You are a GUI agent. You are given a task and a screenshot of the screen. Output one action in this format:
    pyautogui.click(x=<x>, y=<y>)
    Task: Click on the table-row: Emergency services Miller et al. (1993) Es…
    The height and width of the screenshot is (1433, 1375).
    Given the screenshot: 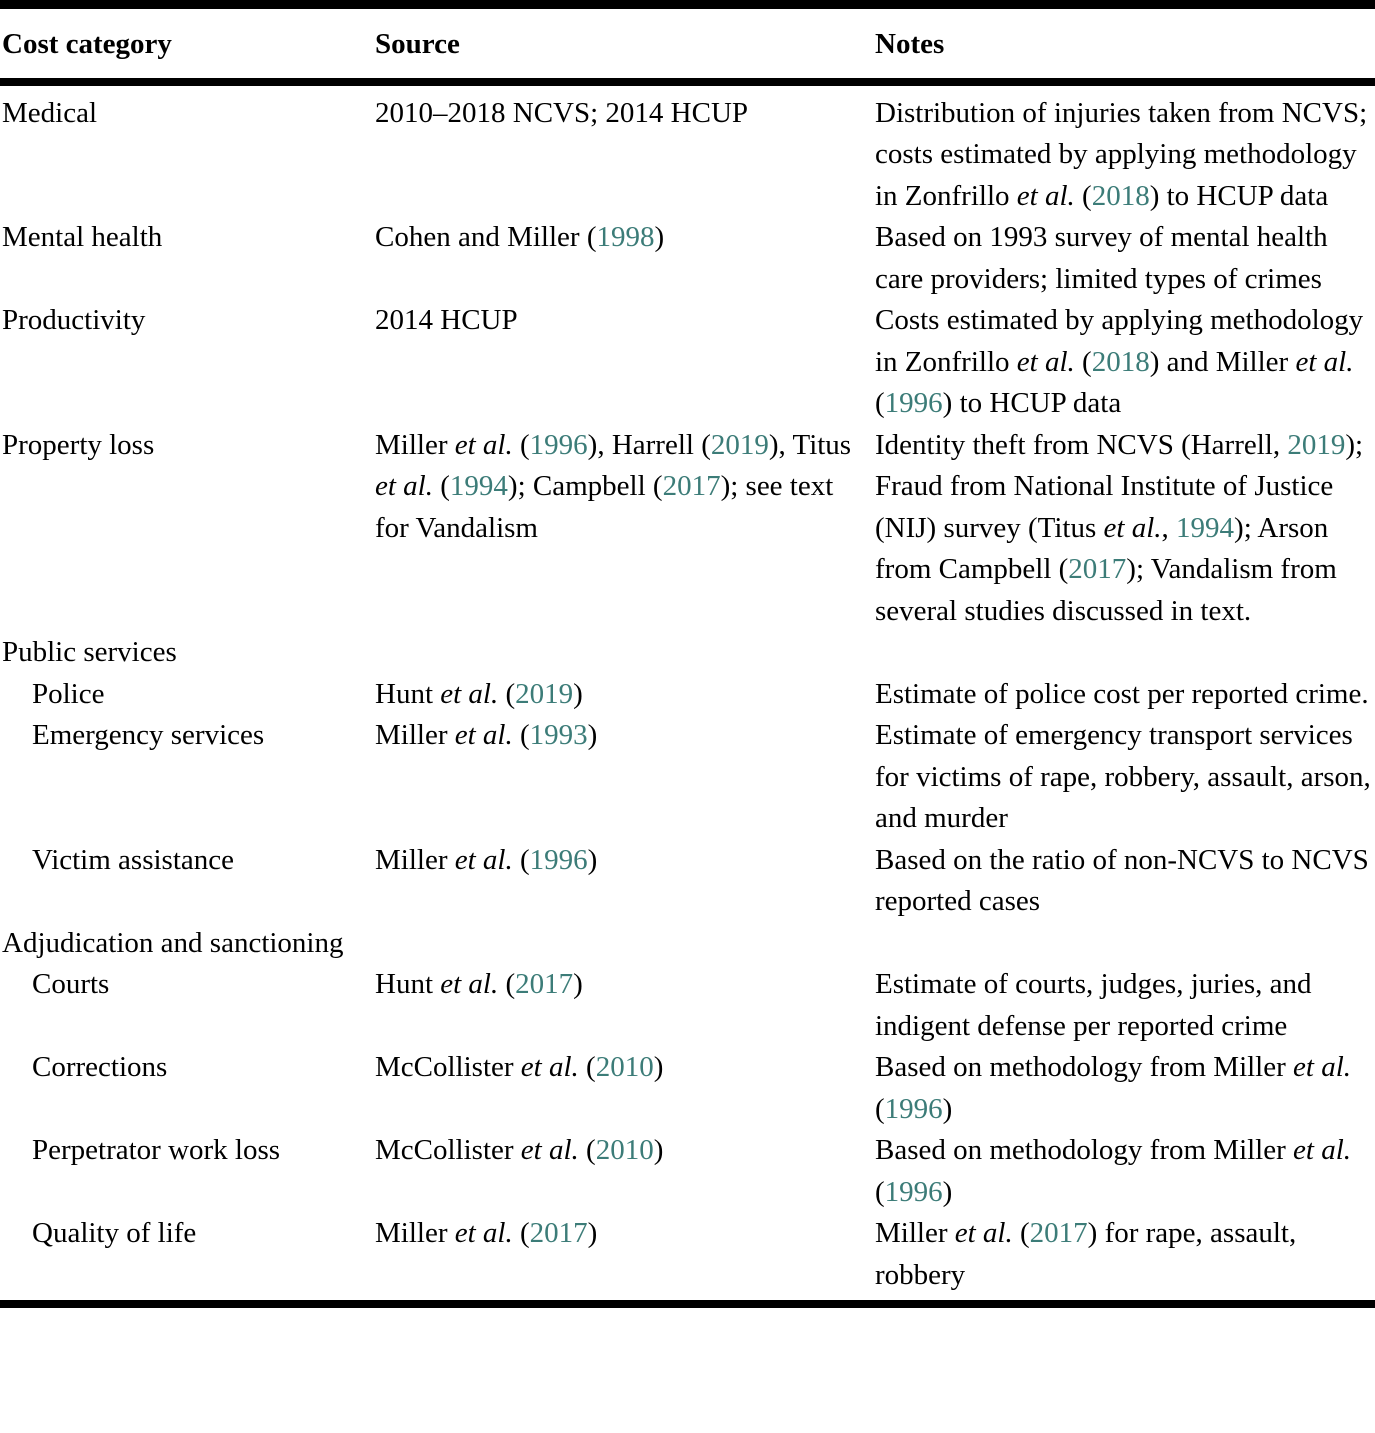 What is the action you would take?
    pyautogui.click(x=687, y=777)
    